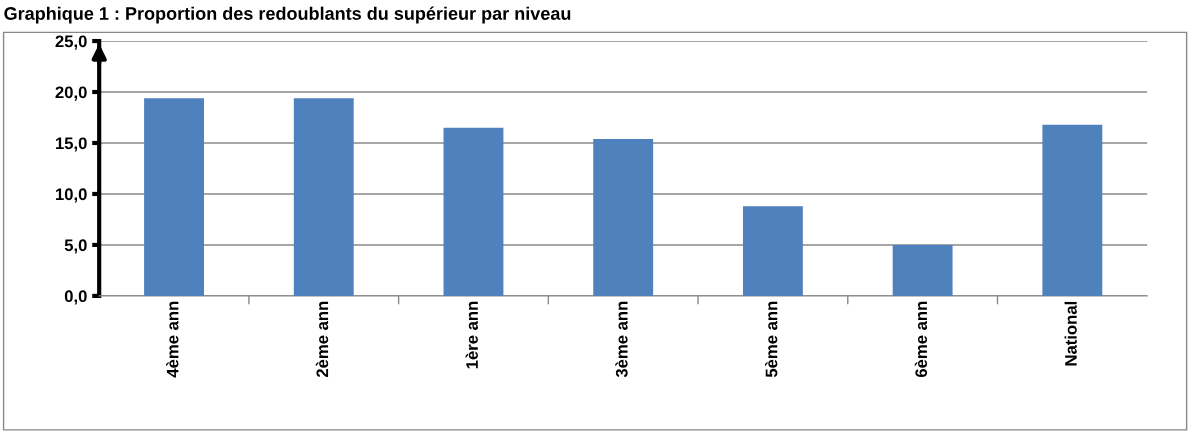 The height and width of the screenshot is (432, 1195). What do you see at coordinates (71, 42) in the screenshot?
I see `y-tick-label: 25,0` at bounding box center [71, 42].